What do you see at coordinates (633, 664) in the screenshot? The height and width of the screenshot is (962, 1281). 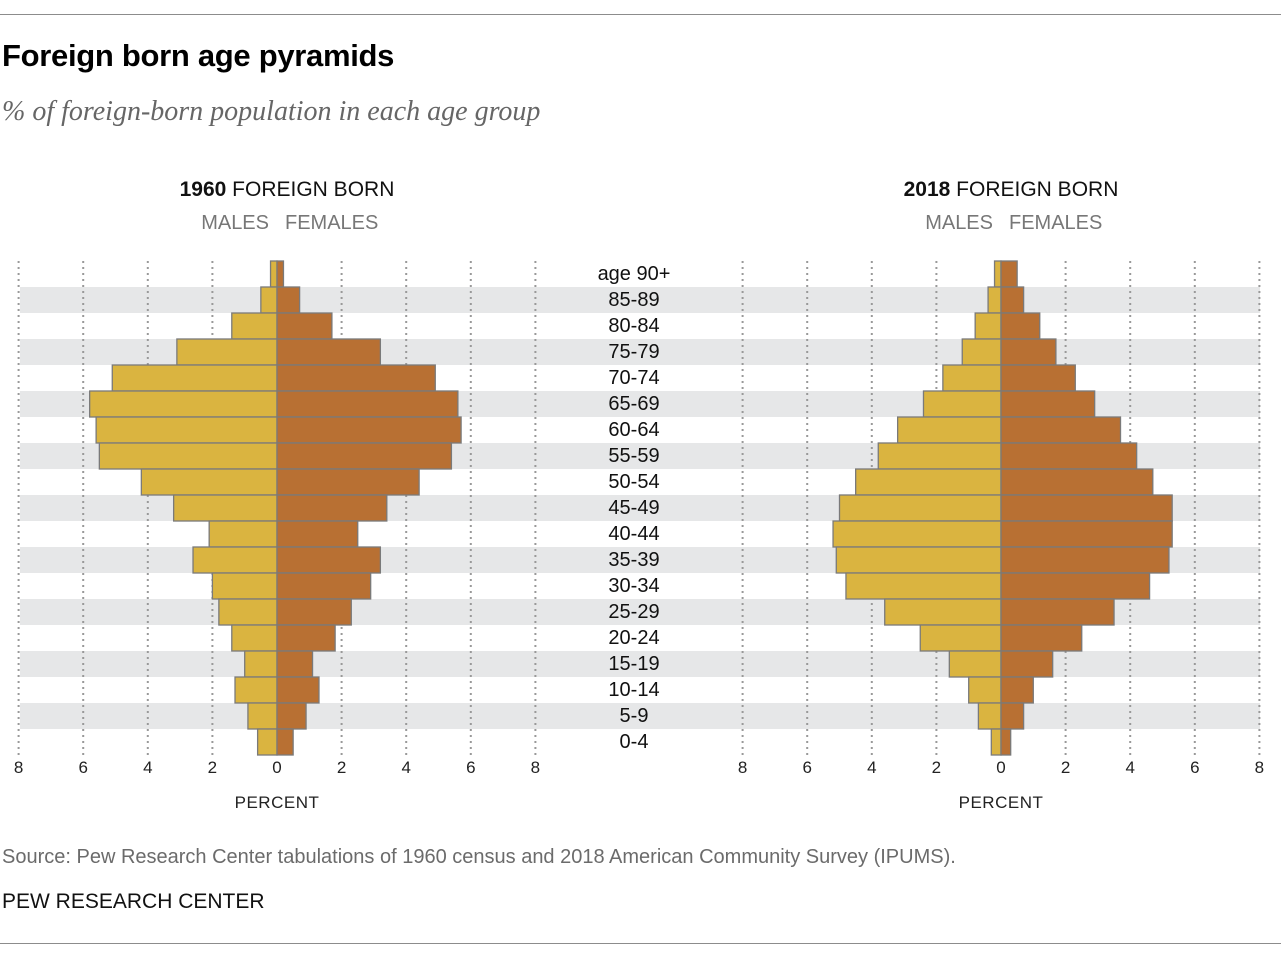 I see `age-group-label: 15-19` at bounding box center [633, 664].